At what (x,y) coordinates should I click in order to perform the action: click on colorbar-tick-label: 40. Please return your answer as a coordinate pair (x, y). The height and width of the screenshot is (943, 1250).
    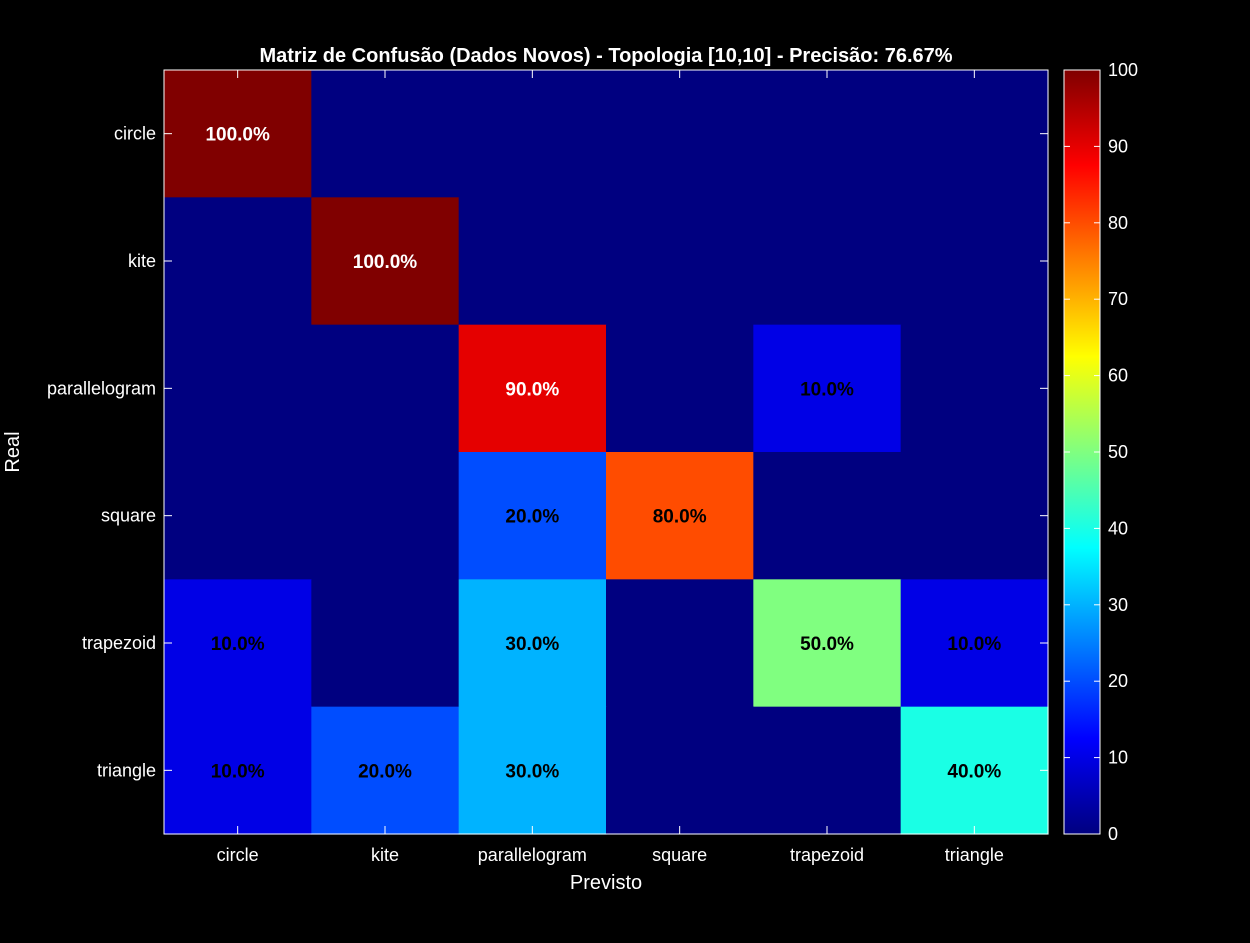
    Looking at the image, I should click on (1118, 528).